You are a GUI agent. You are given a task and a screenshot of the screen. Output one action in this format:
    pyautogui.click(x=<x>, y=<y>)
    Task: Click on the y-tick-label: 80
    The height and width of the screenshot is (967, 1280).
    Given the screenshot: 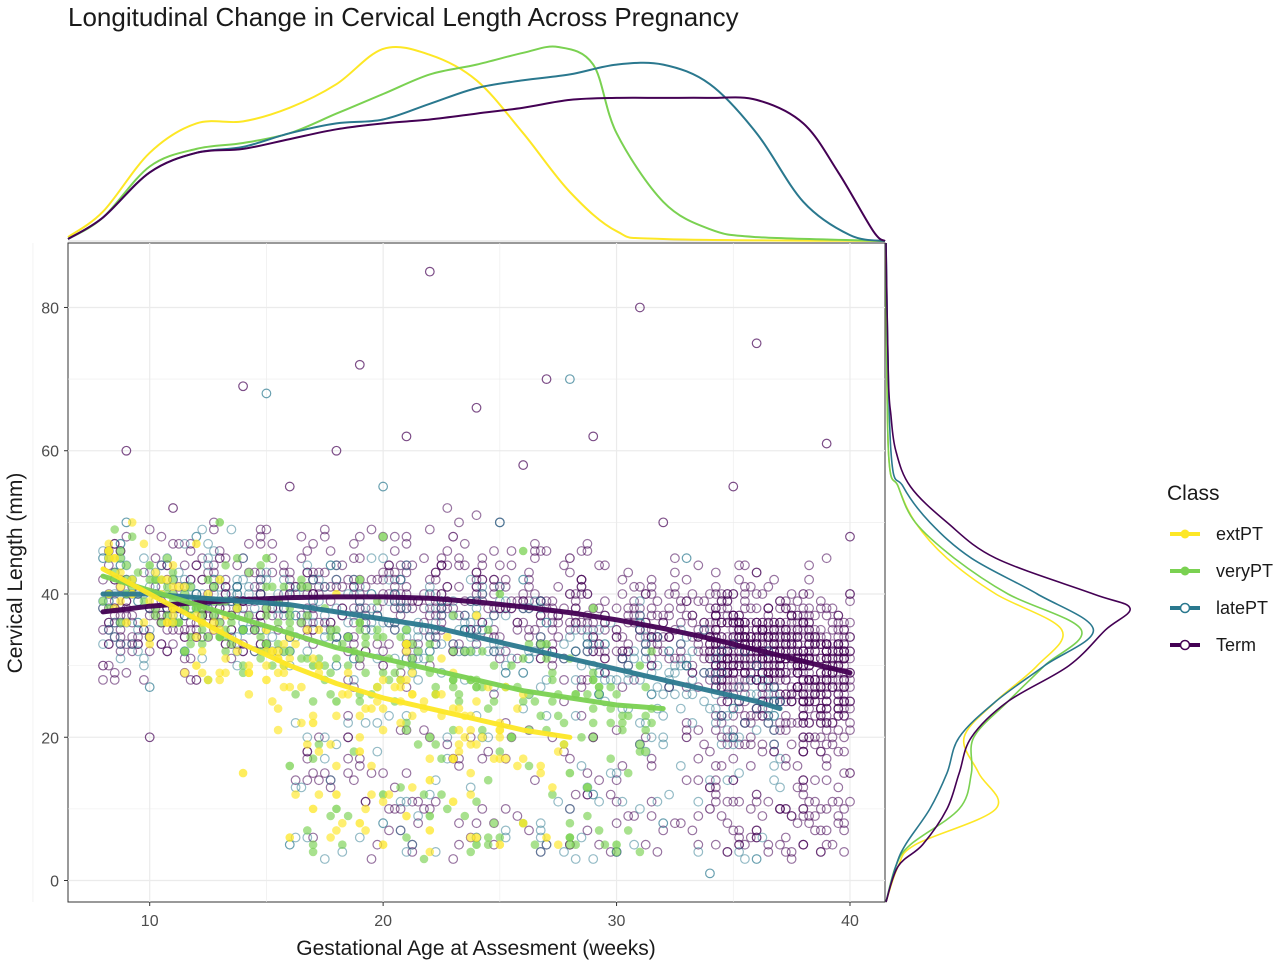 What is the action you would take?
    pyautogui.click(x=50, y=308)
    